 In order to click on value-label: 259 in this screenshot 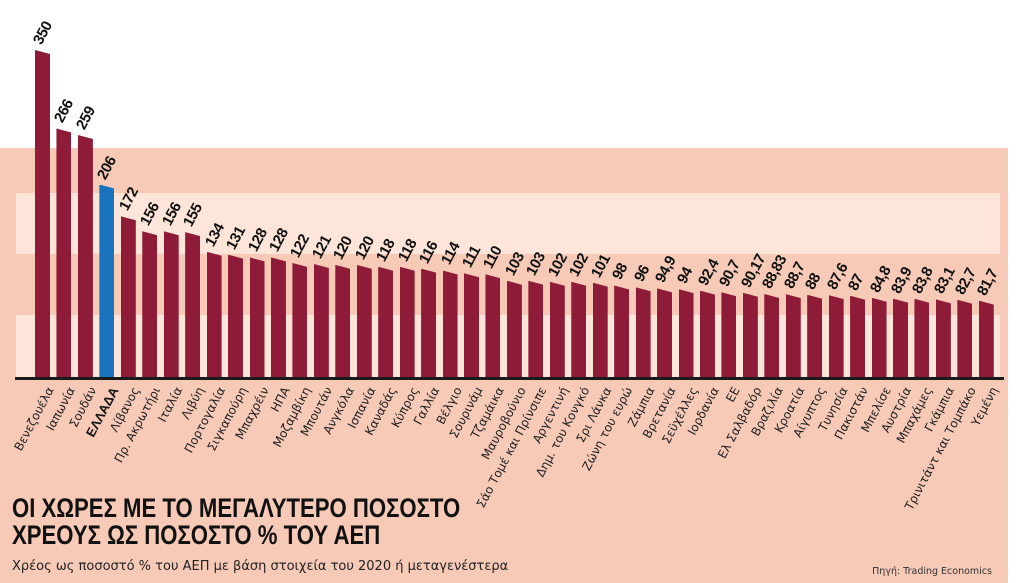, I will do `click(85, 118)`.